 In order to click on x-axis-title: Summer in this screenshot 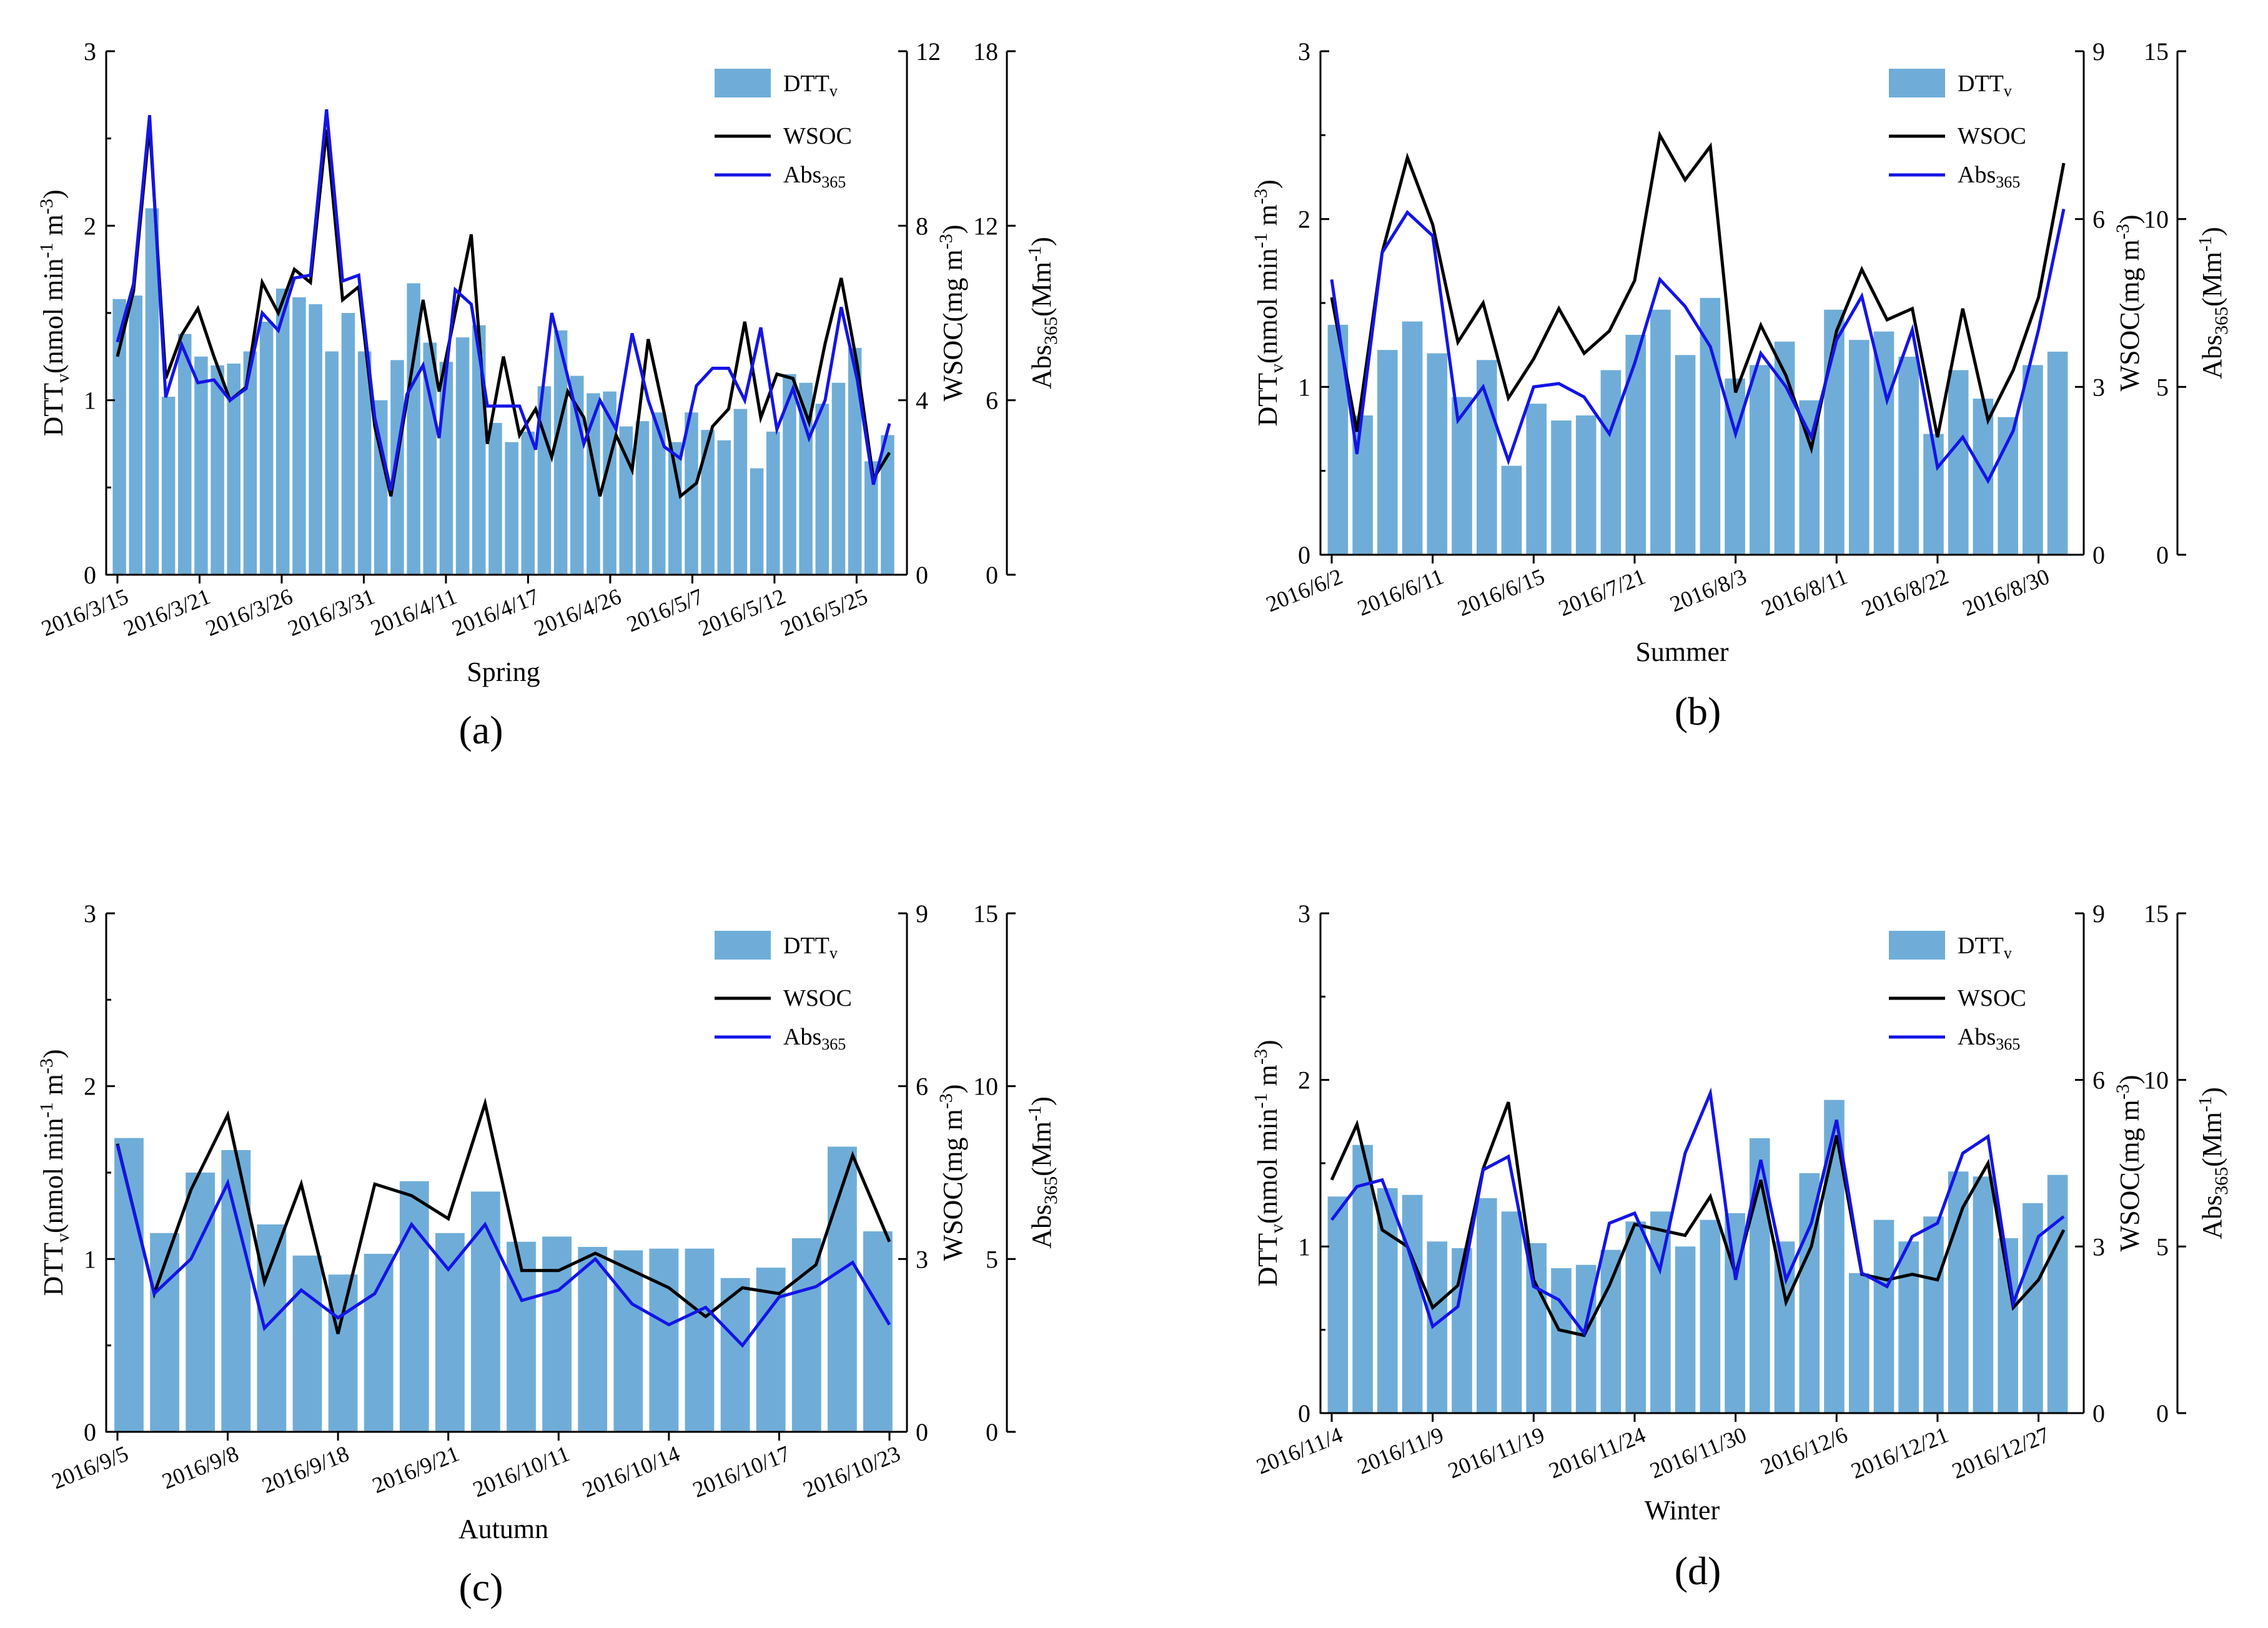, I will do `click(1681, 652)`.